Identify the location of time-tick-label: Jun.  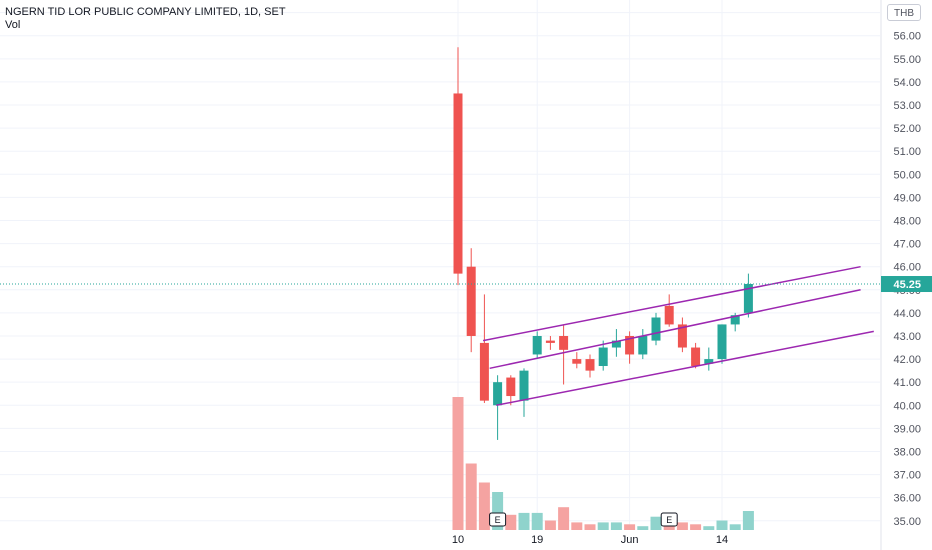
(630, 540).